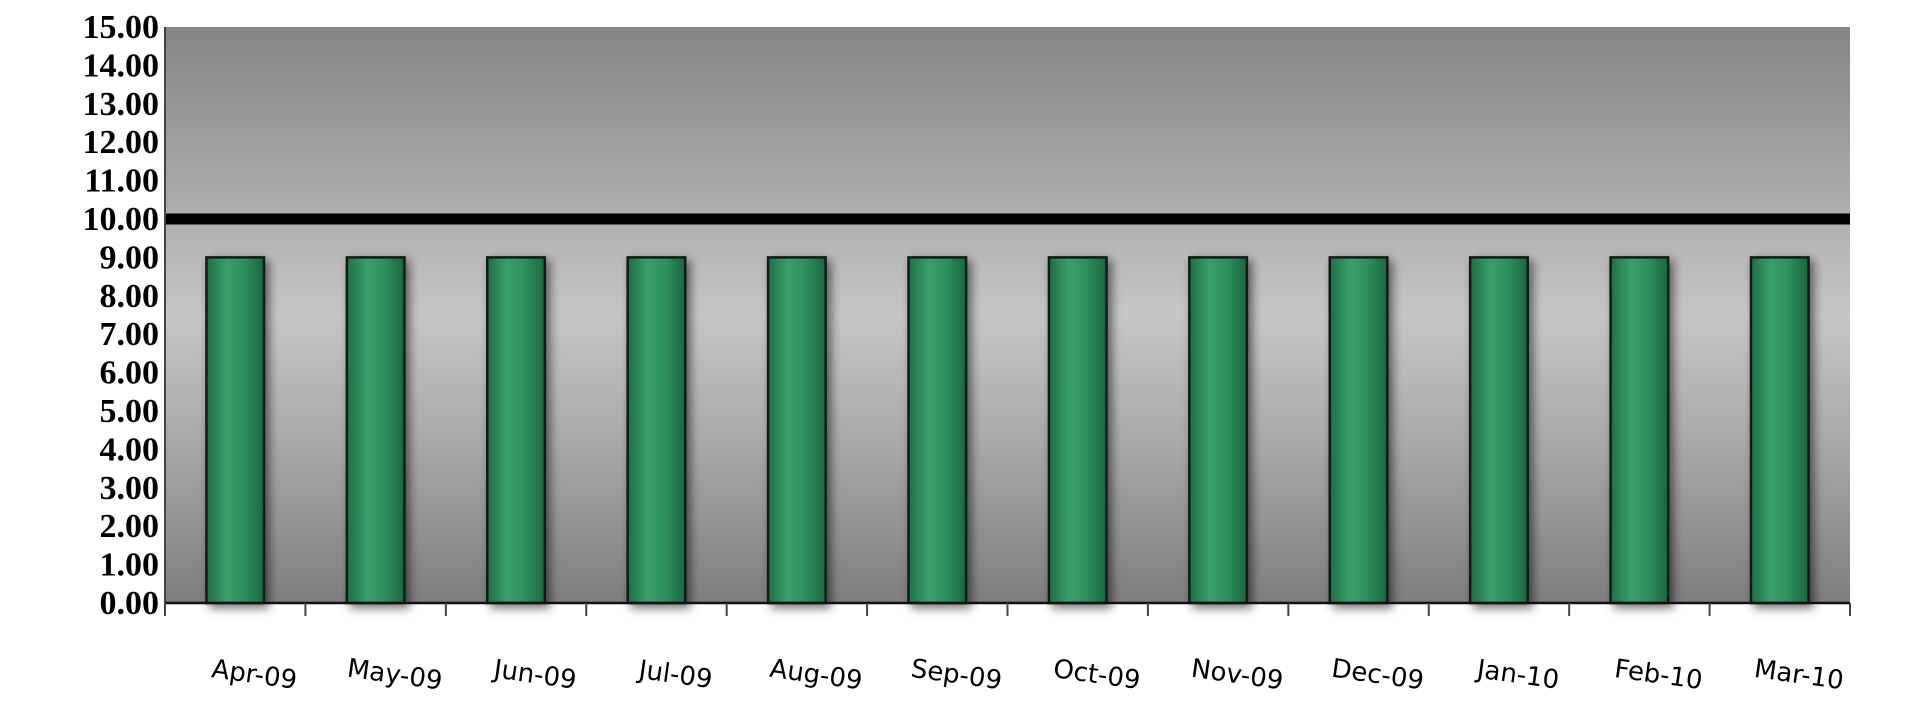 This screenshot has height=710, width=1910. I want to click on y-tick-label: 8.00, so click(130, 296).